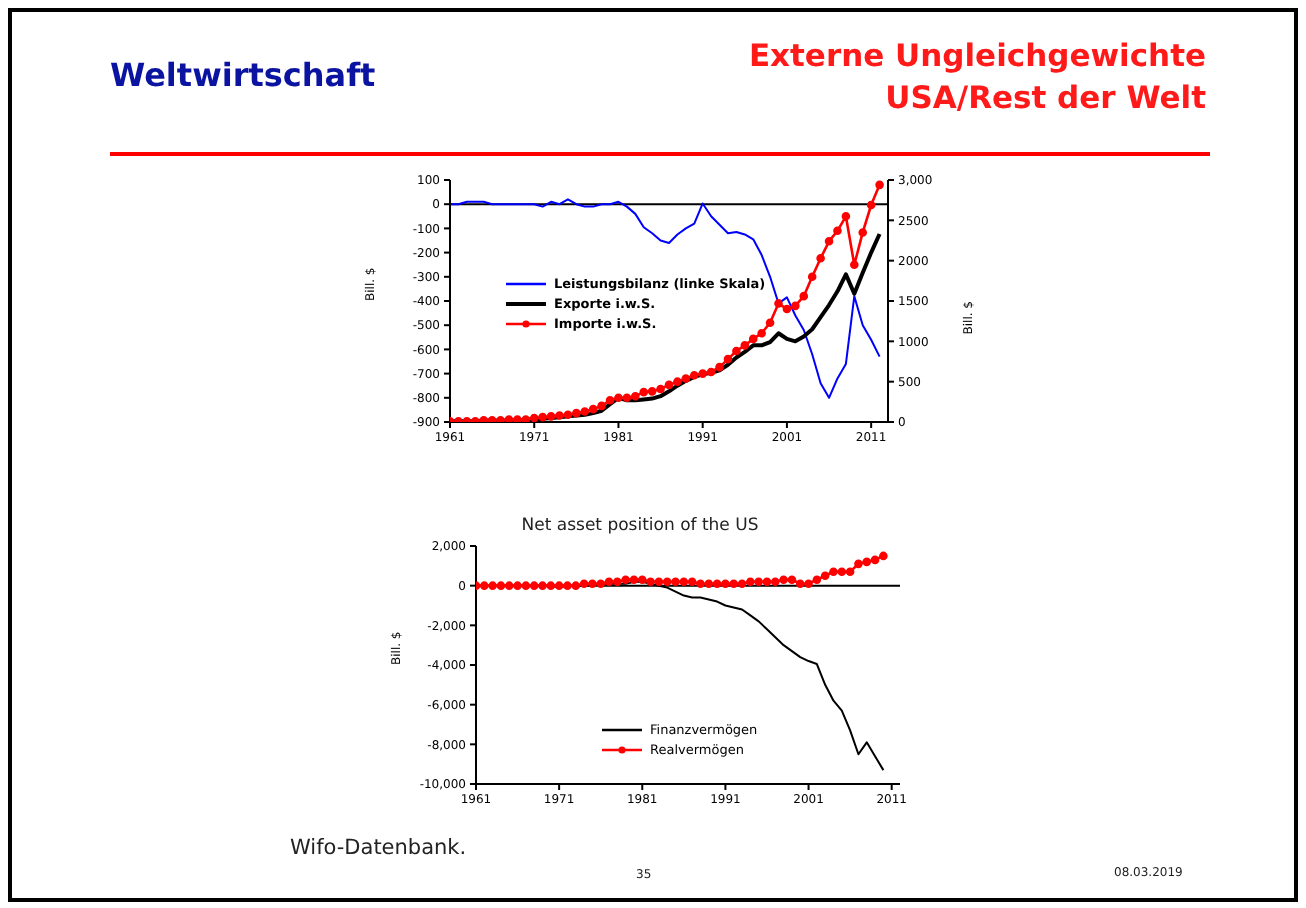 This screenshot has height=908, width=1306. I want to click on text: Externe Ungleichgewichte USA/Rest der Welt, so click(976, 78).